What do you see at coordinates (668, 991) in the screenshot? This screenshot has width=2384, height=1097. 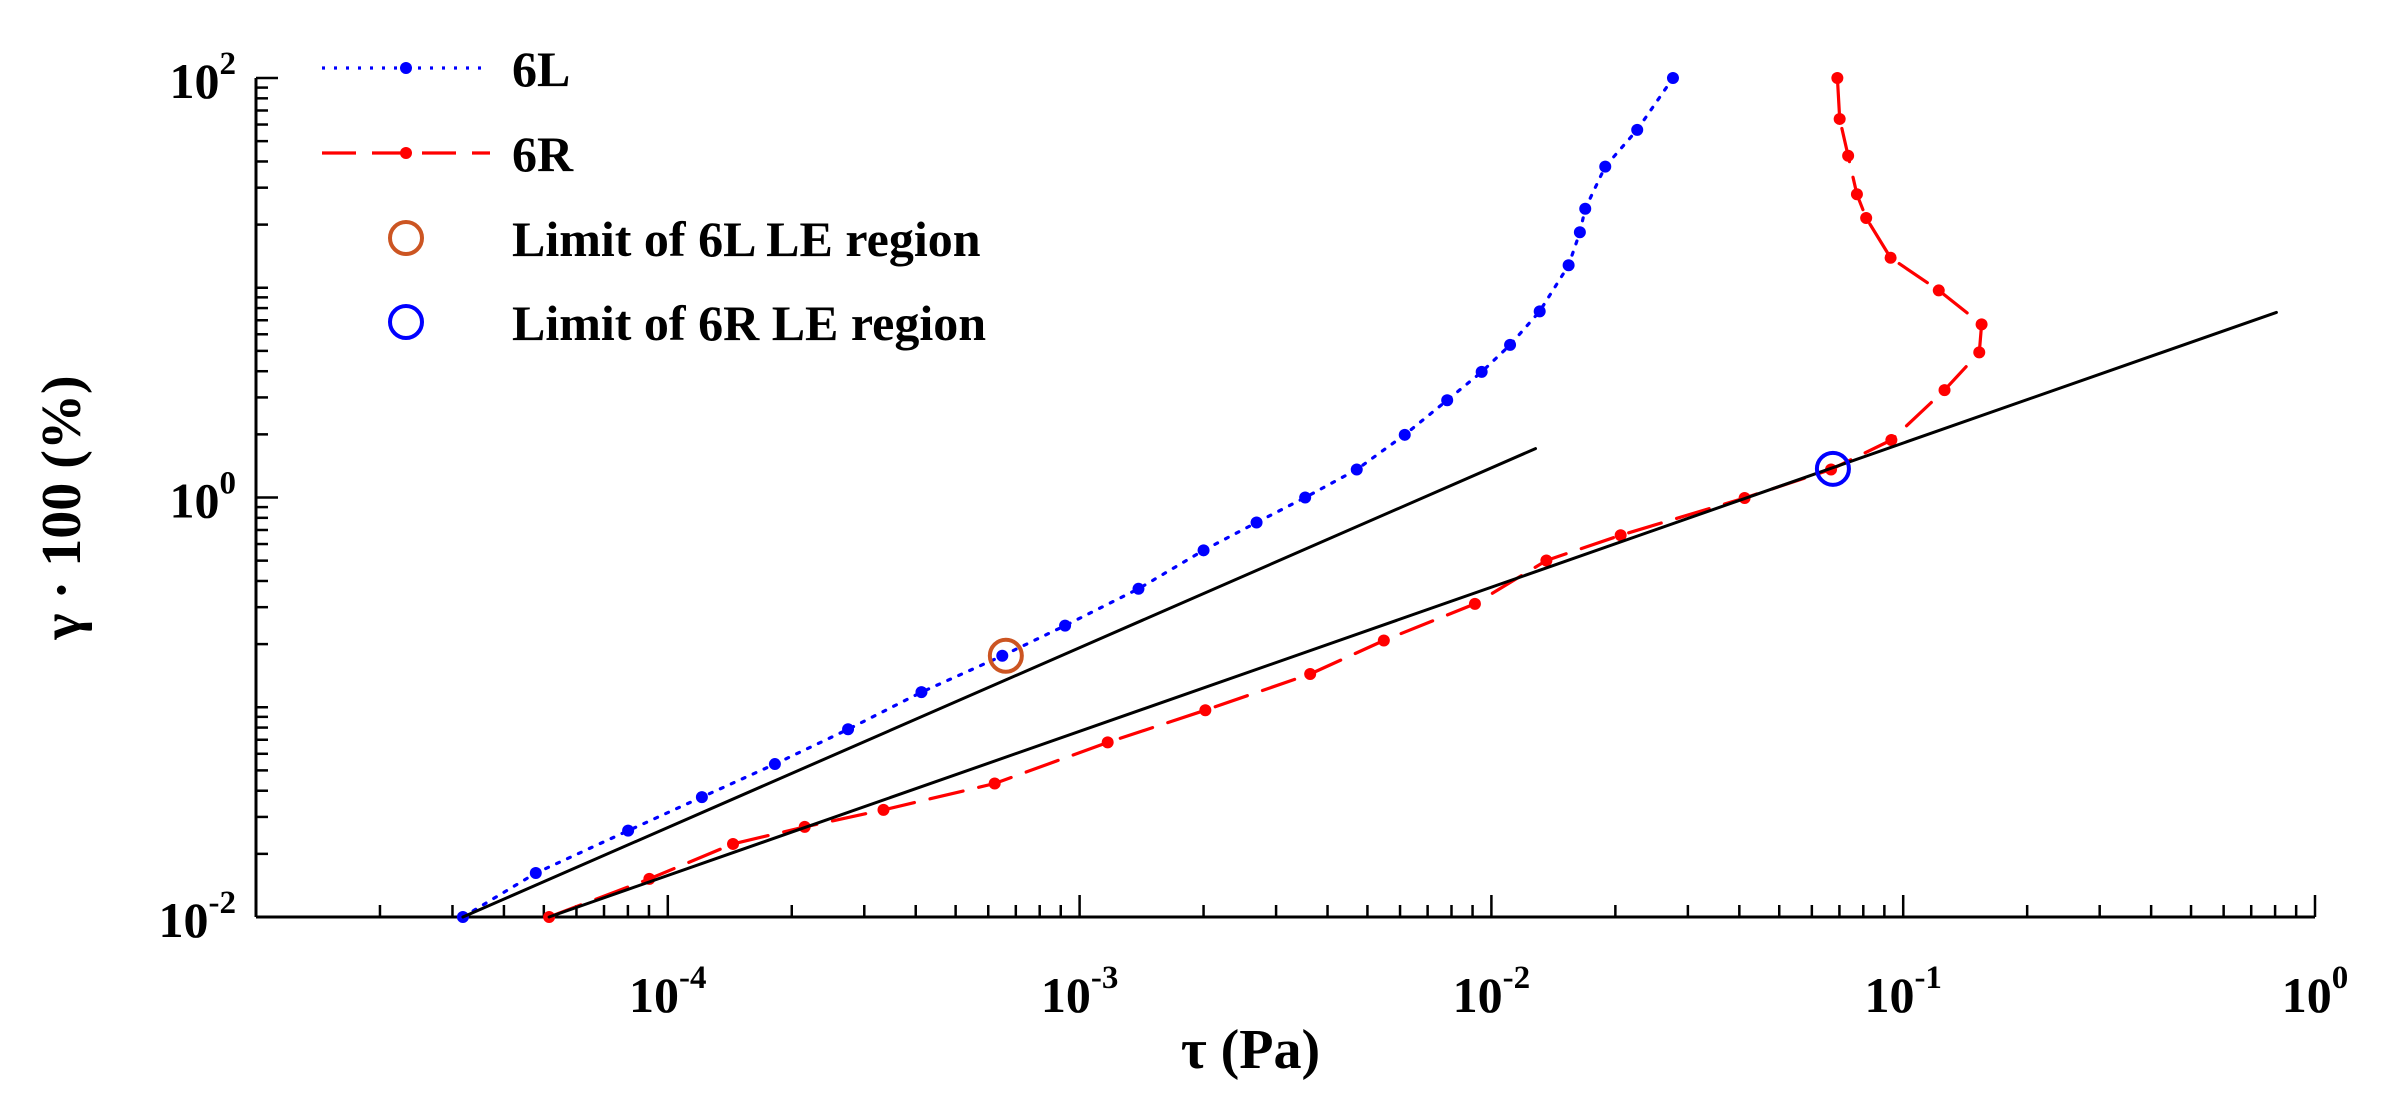 I see `x-tick-label: 10⁻⁴` at bounding box center [668, 991].